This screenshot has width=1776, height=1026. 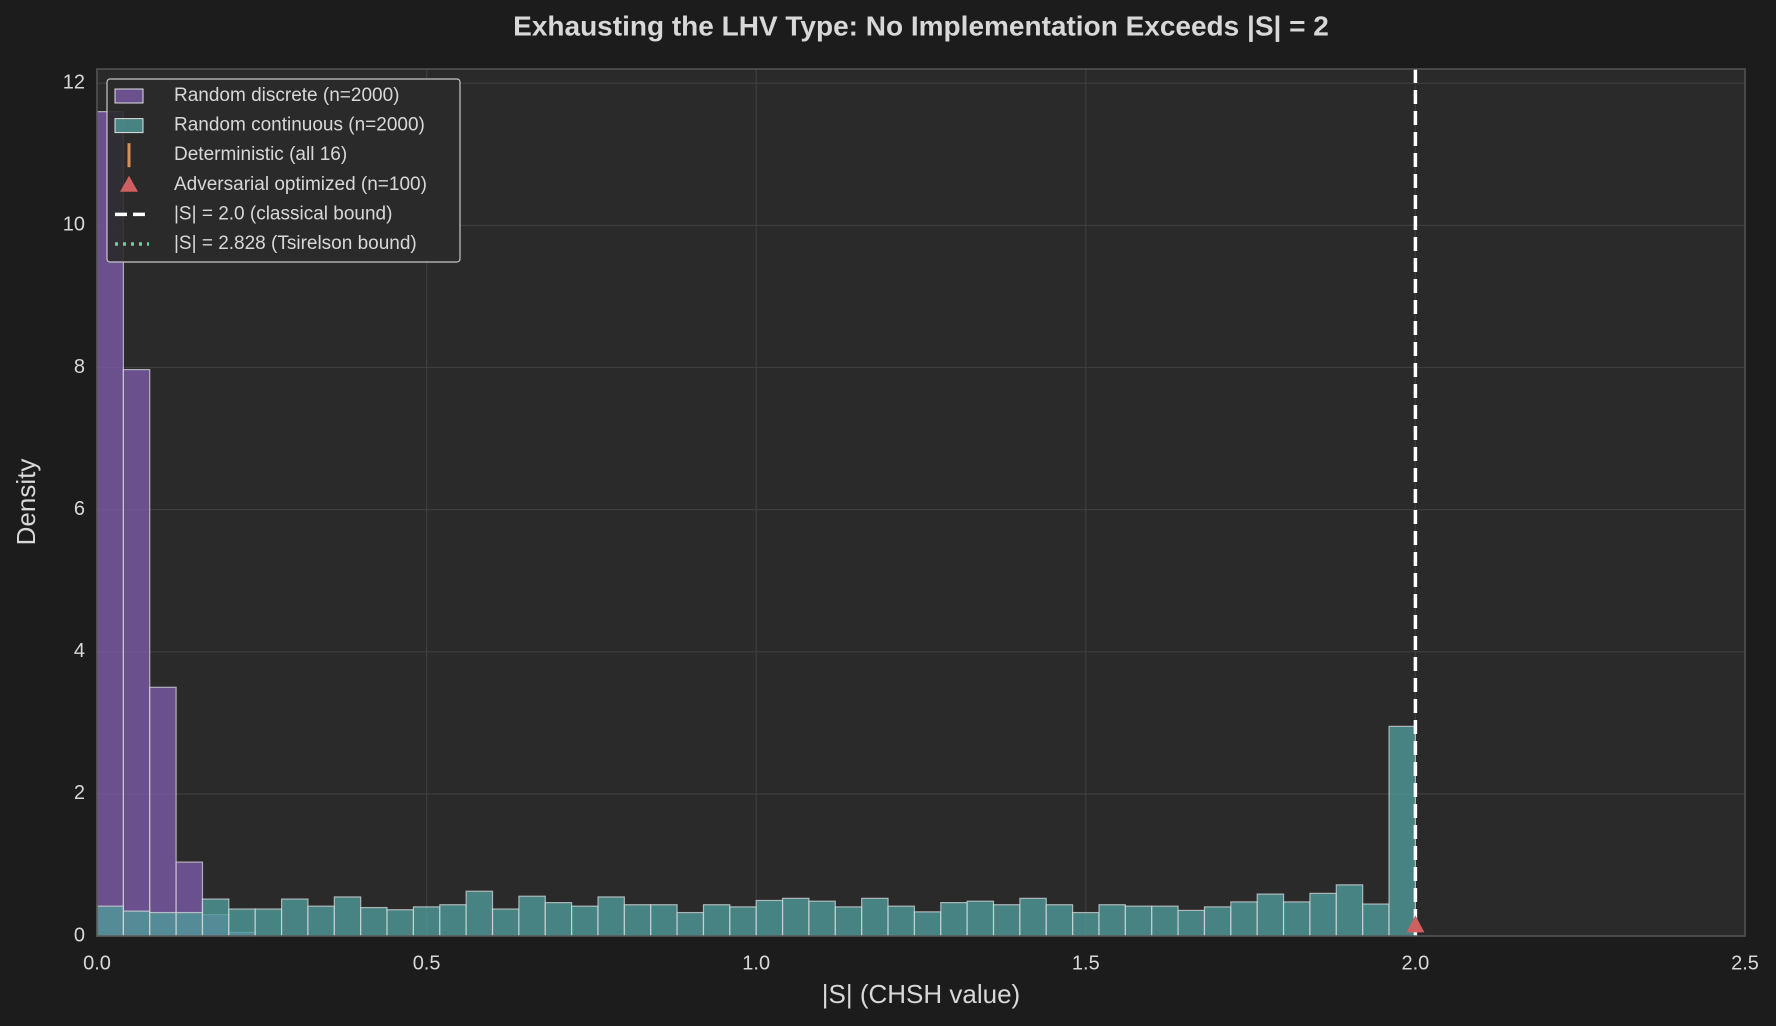 I want to click on y-tick-label: 4, so click(x=79, y=651).